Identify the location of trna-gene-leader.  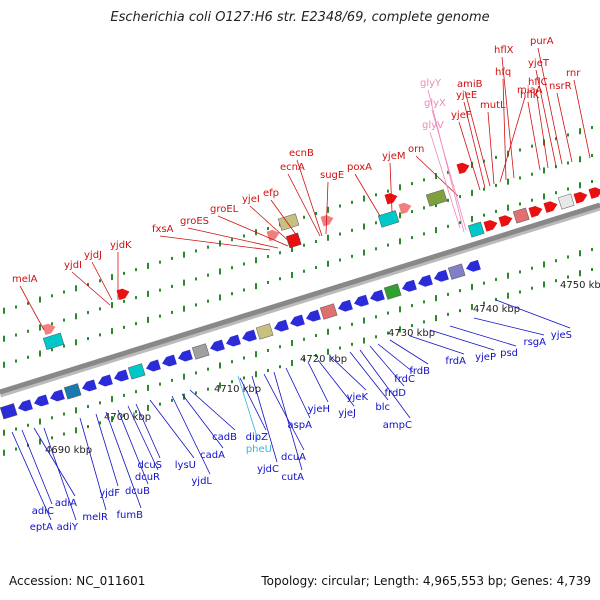
(248, 408).